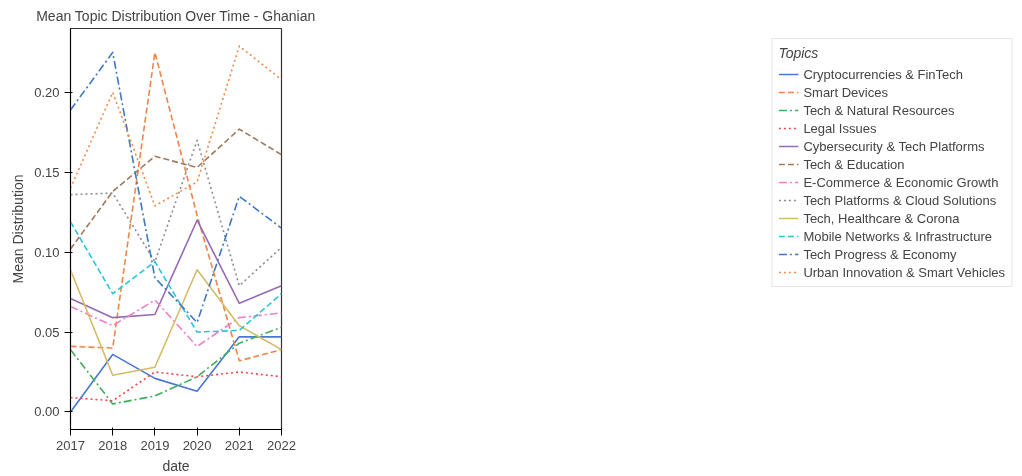 Image resolution: width=1022 pixels, height=476 pixels. What do you see at coordinates (894, 146) in the screenshot?
I see `legend-label: Cybersecurity & Tech Platforms` at bounding box center [894, 146].